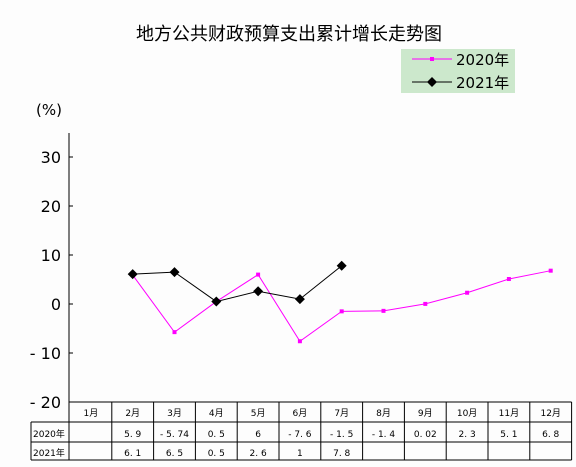 The height and width of the screenshot is (467, 576). I want to click on data-label: - 1. 5, so click(341, 435).